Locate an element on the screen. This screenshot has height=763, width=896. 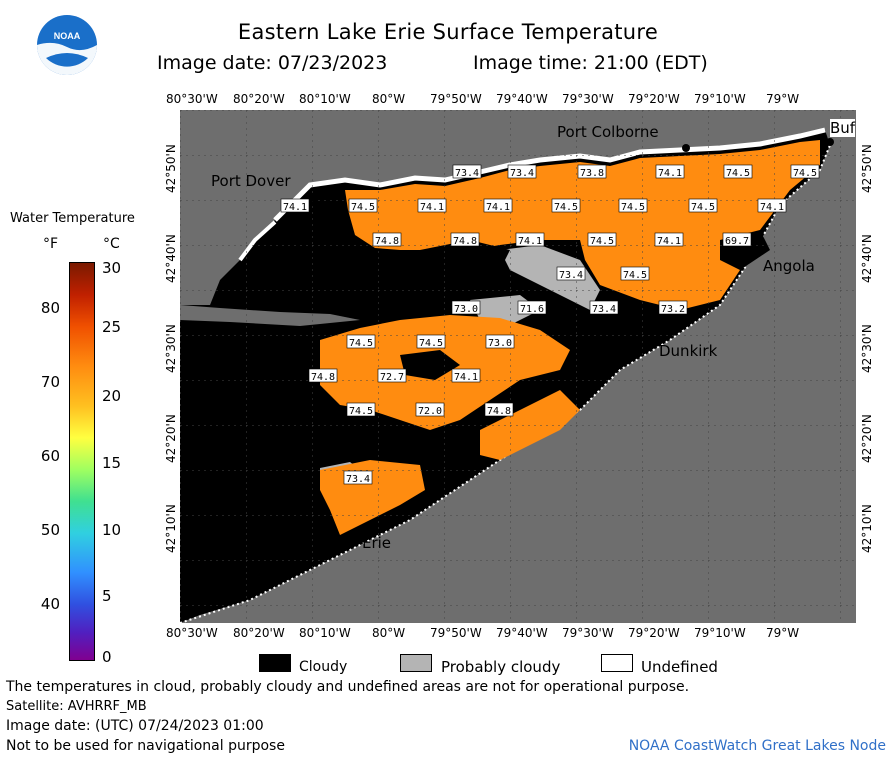
noaa-logo-text: NOAA is located at coordinates (67, 36).